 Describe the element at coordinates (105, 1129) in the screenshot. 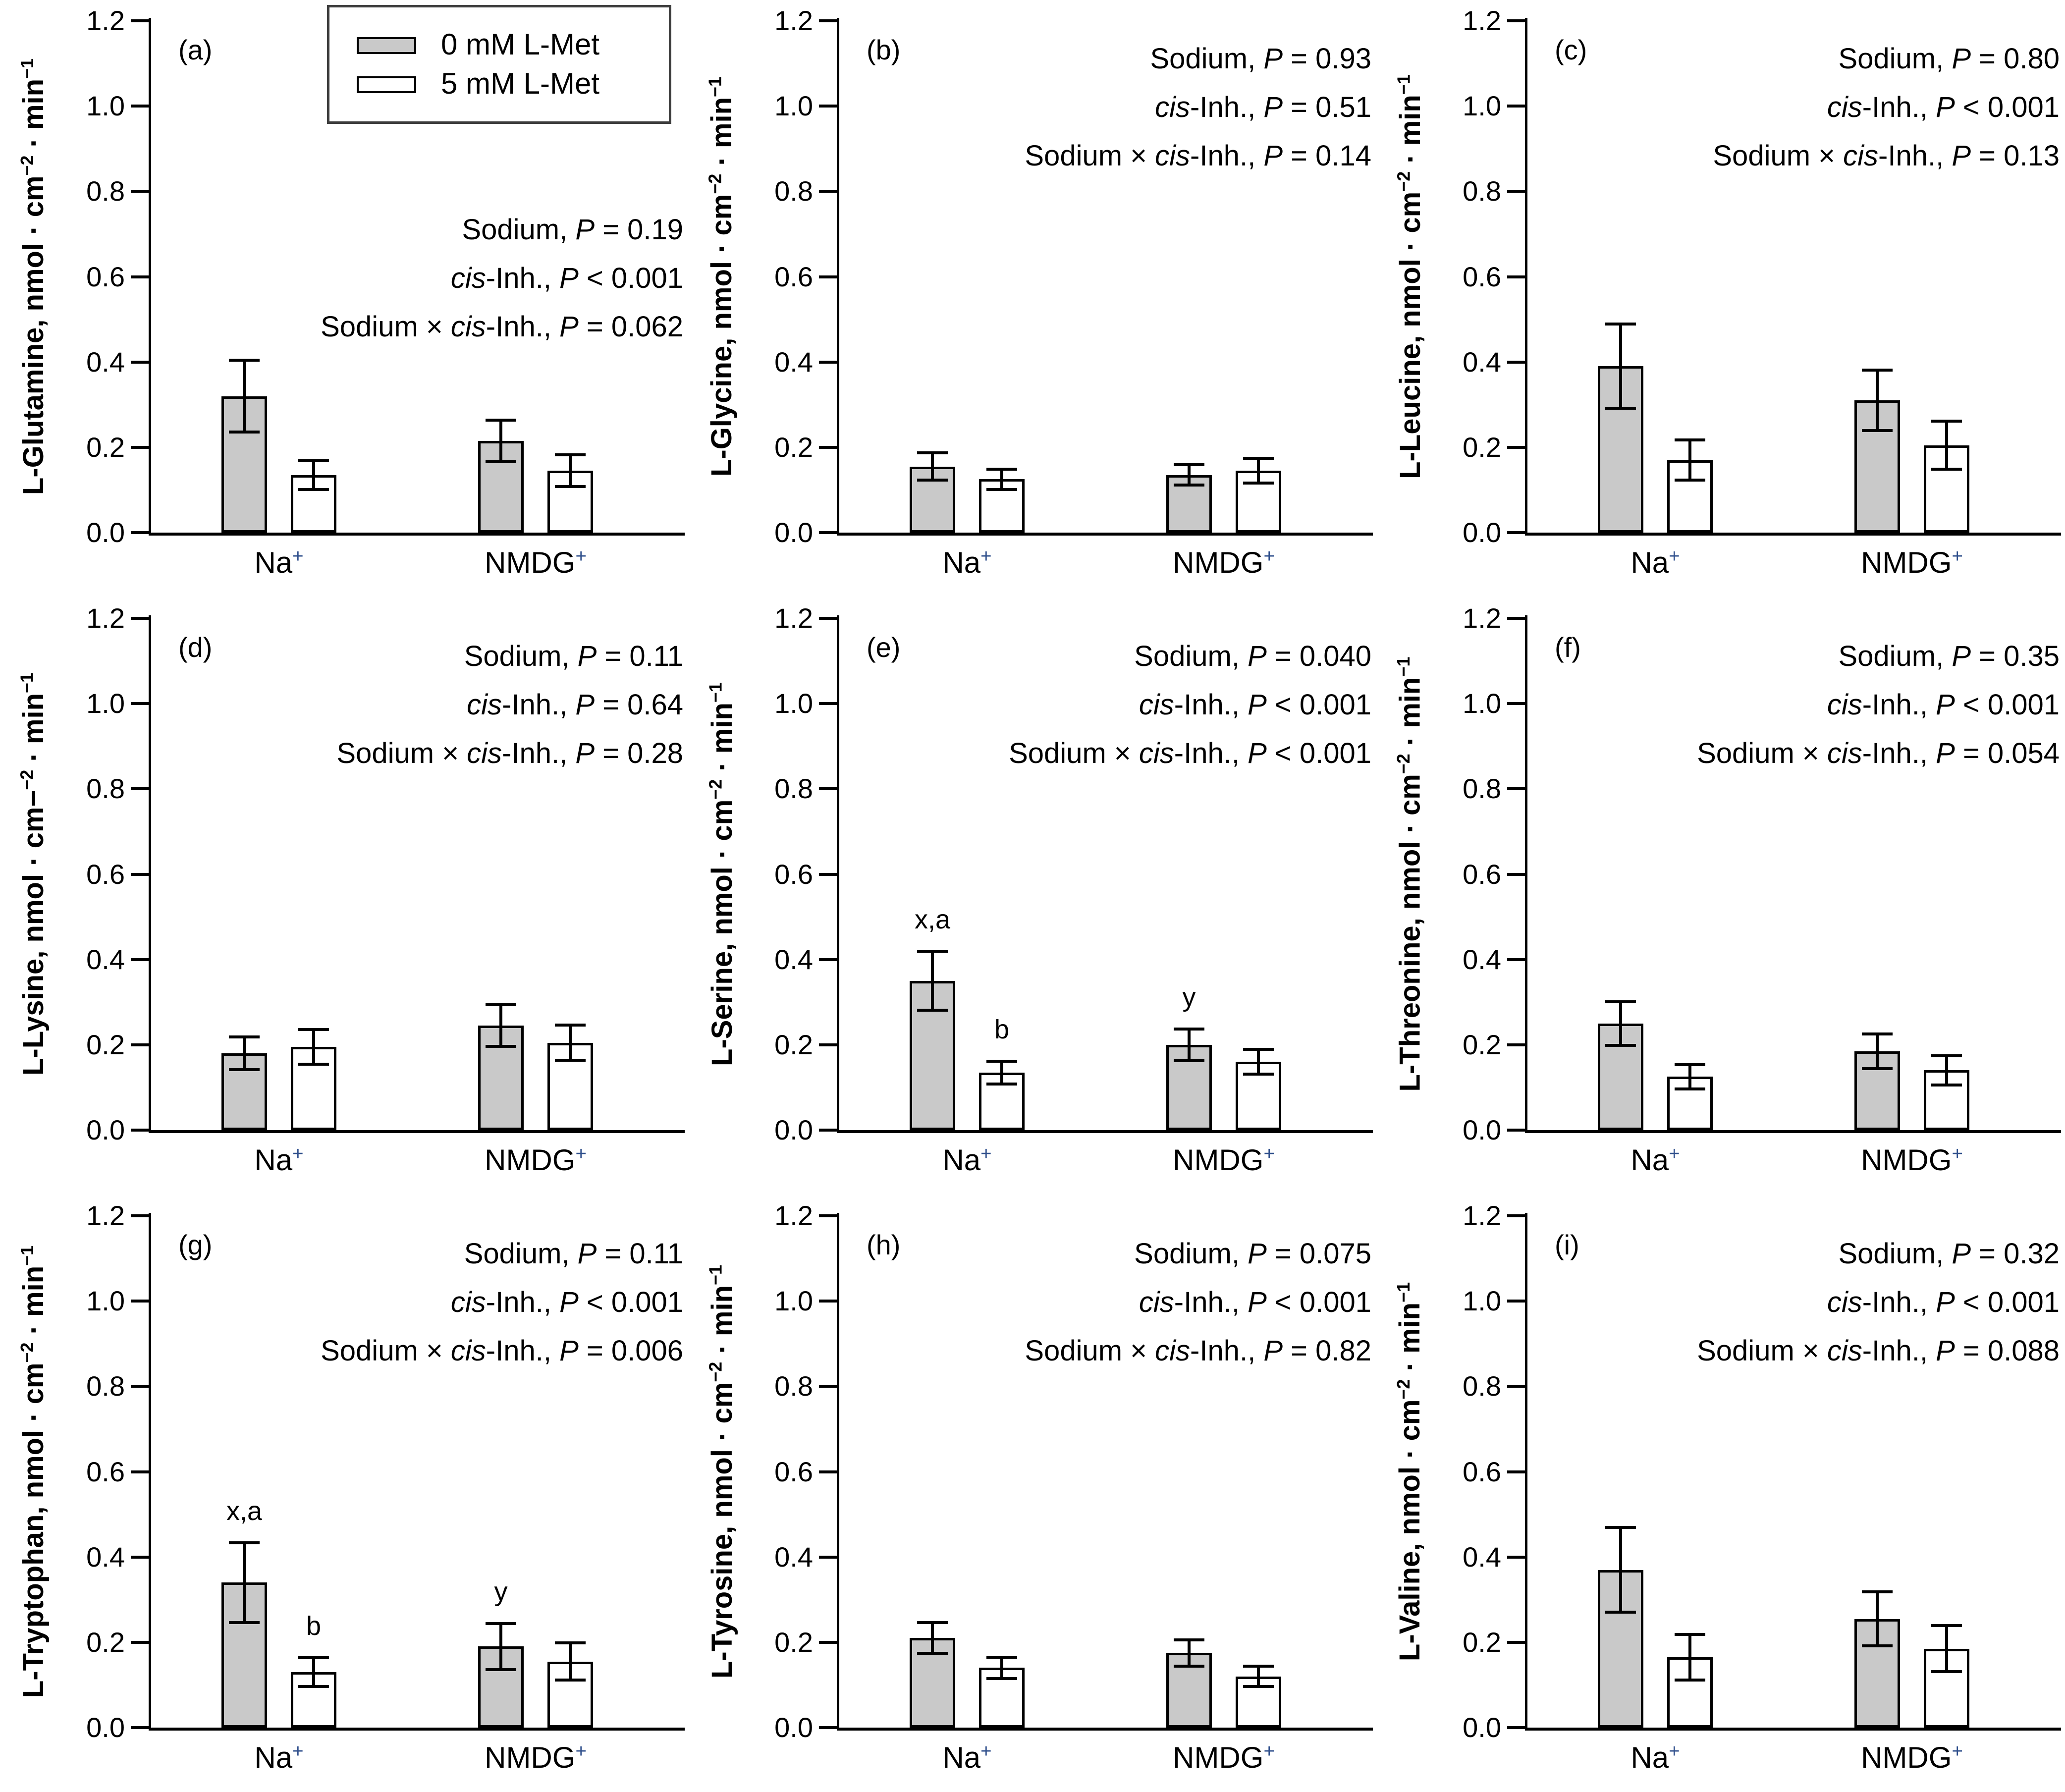

I see `y-tick-label: 0.0` at that location.